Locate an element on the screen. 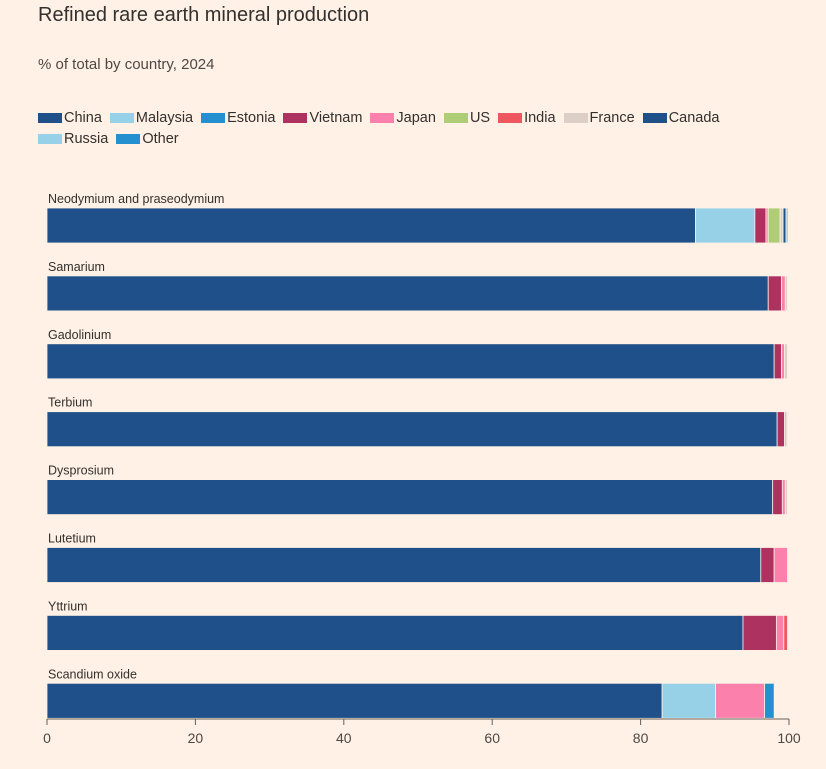 Image resolution: width=826 pixels, height=769 pixels. legend-label: Japan is located at coordinates (416, 118).